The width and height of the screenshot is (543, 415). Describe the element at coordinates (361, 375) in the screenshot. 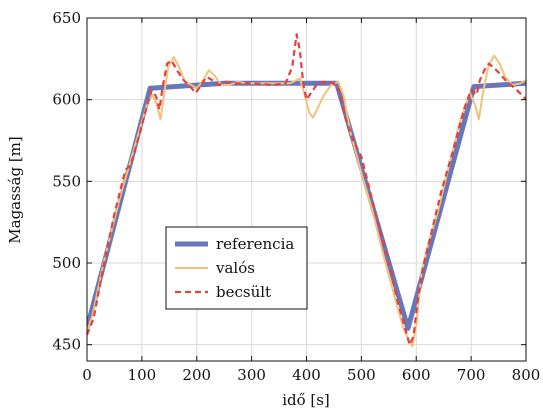

I see `x-tick-label: 500` at that location.